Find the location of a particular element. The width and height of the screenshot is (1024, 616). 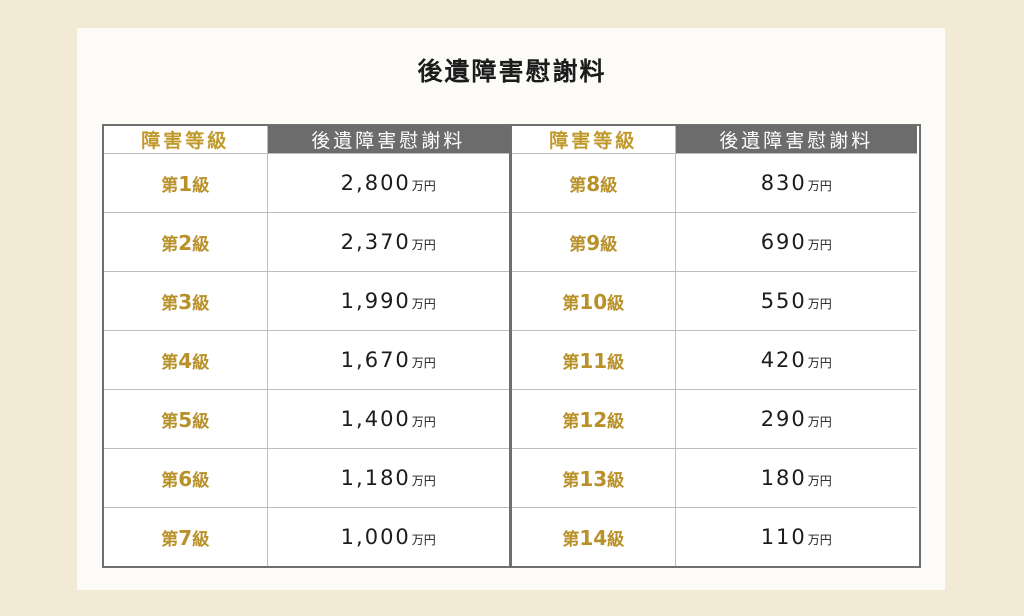

grade-number: 3 is located at coordinates (185, 301).